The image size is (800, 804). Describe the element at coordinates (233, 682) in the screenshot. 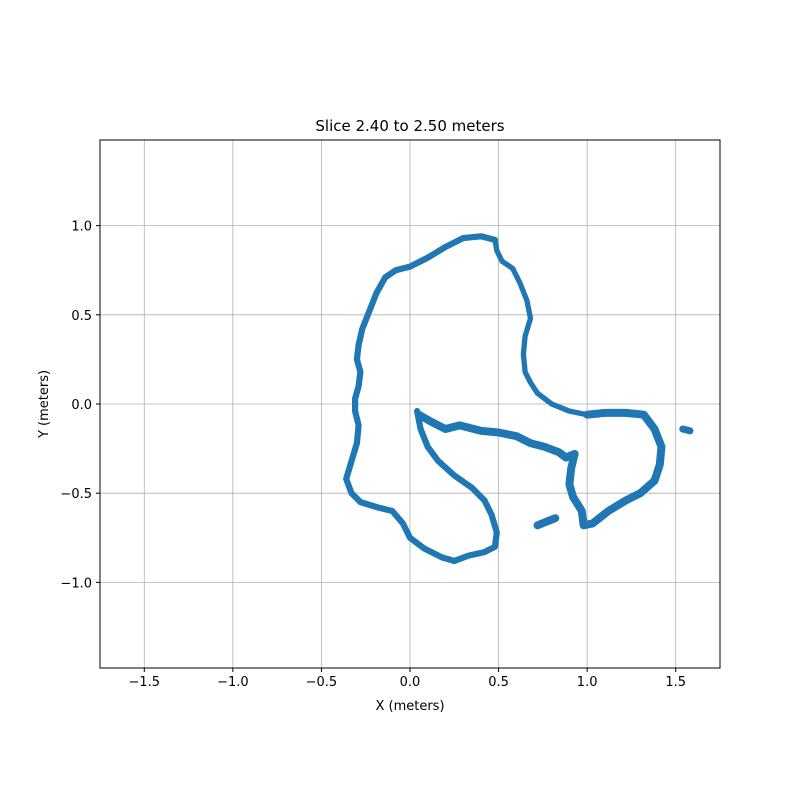

I see `x-tick-label: −1.0` at that location.